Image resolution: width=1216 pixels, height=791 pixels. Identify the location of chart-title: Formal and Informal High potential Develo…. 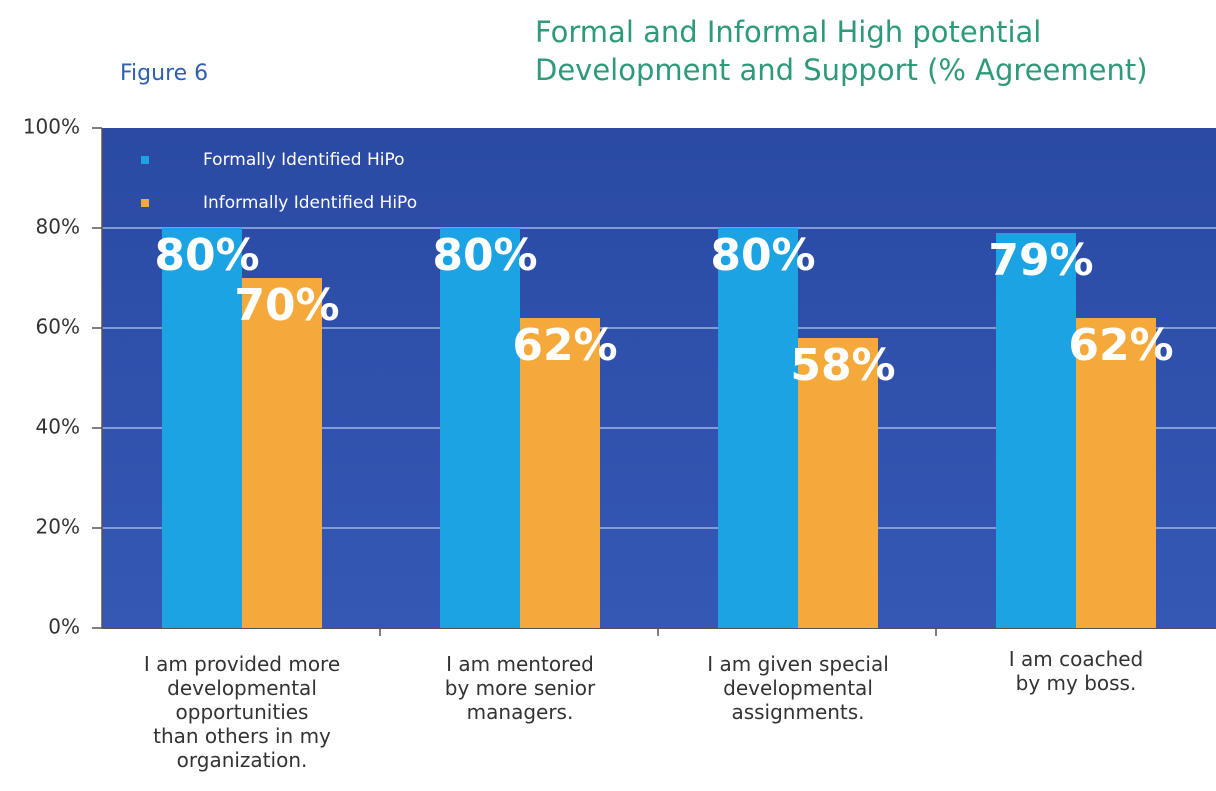
(841, 51).